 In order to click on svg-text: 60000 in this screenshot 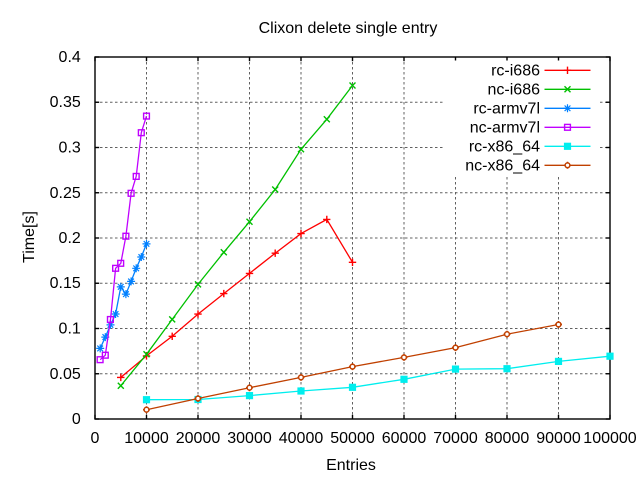, I will do `click(404, 438)`.